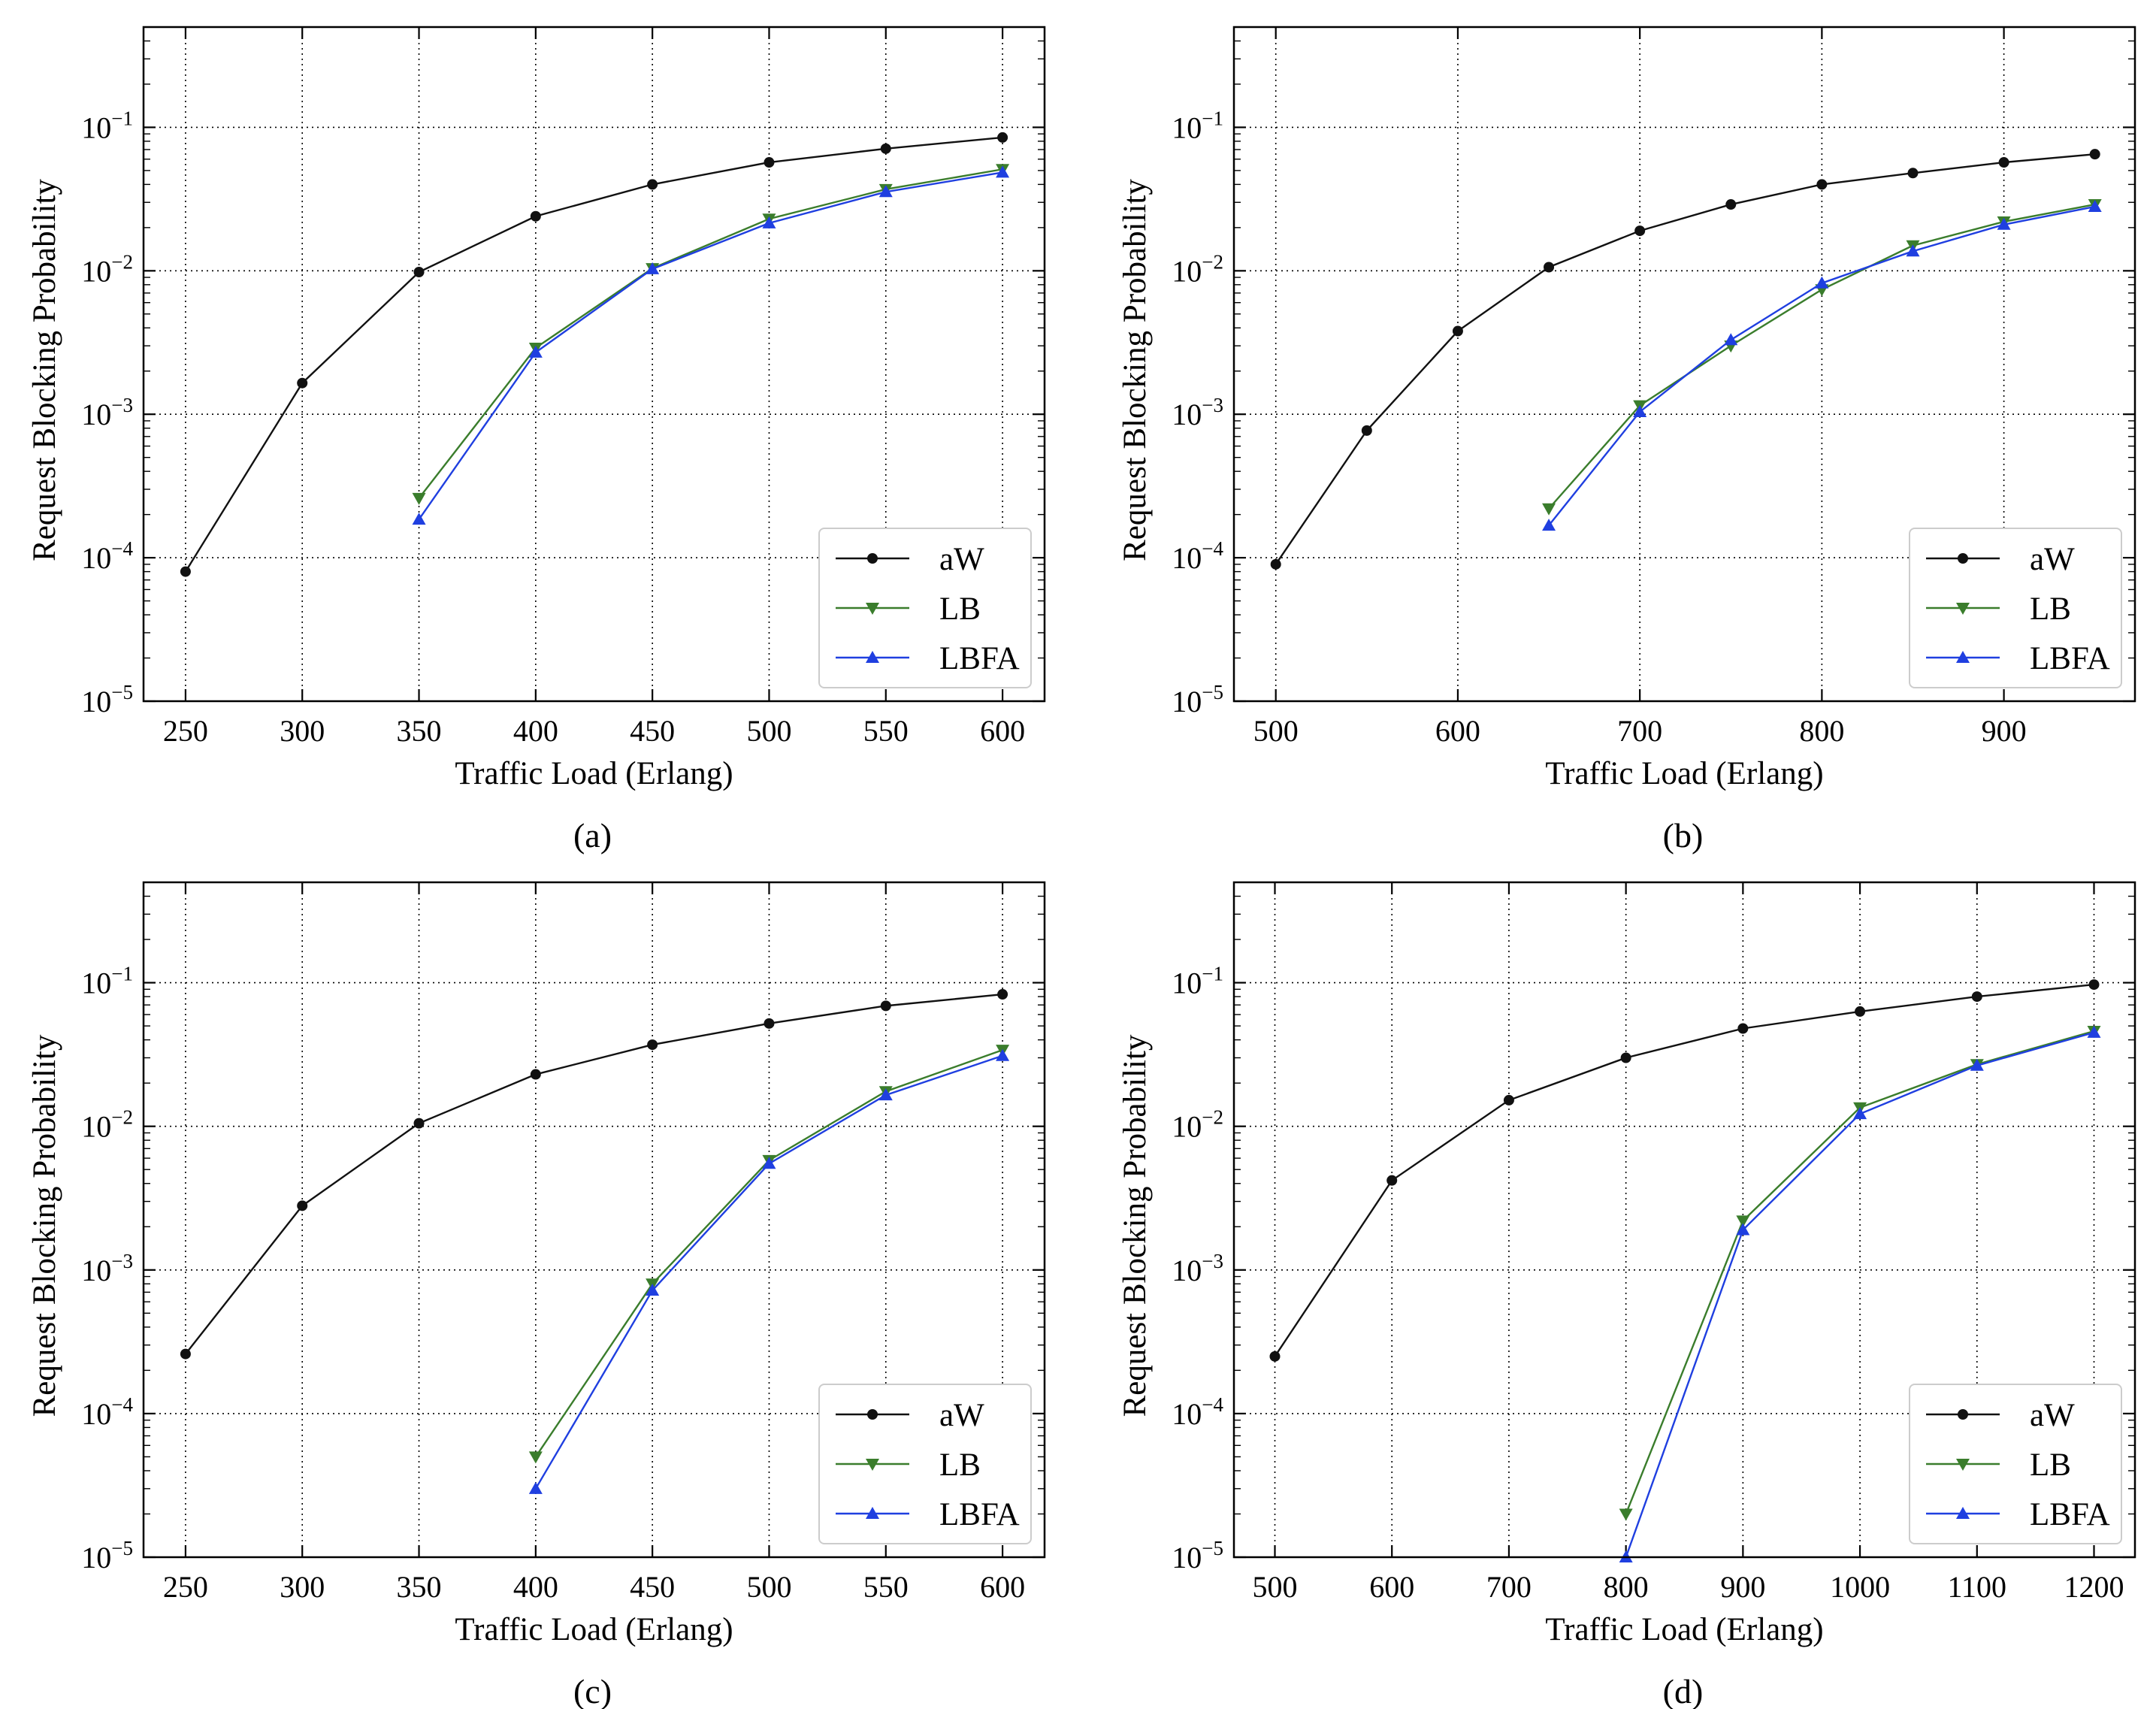 The width and height of the screenshot is (2156, 1709). Describe the element at coordinates (1626, 1587) in the screenshot. I see `x-tick-label: 800` at that location.